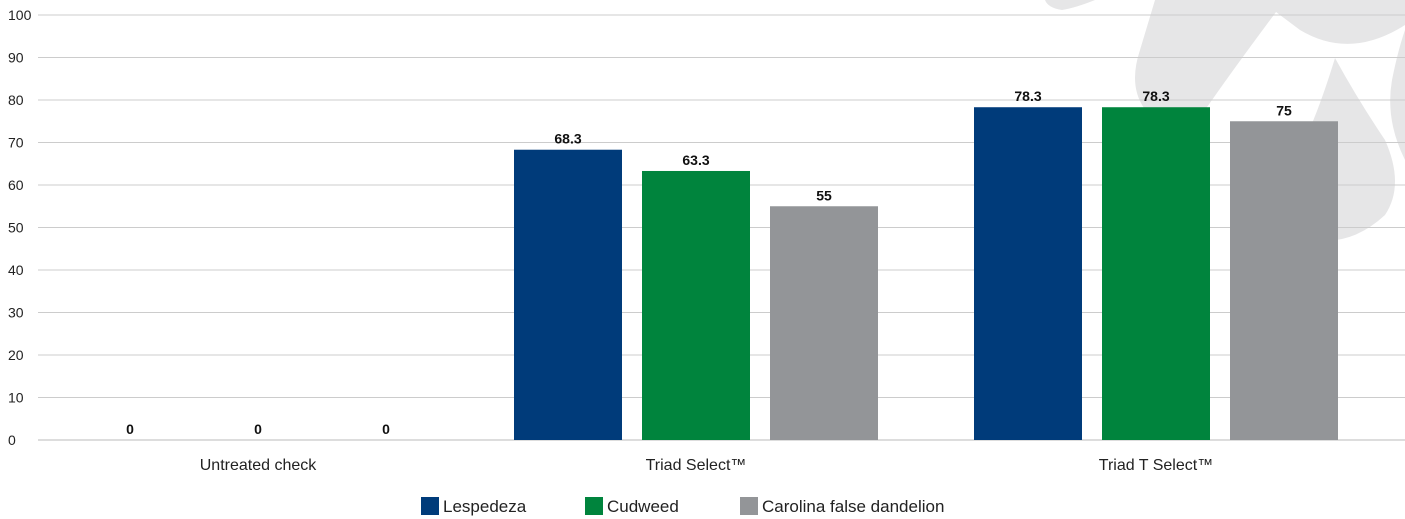 The width and height of the screenshot is (1405, 519). I want to click on y-tick-label: 20, so click(16, 355).